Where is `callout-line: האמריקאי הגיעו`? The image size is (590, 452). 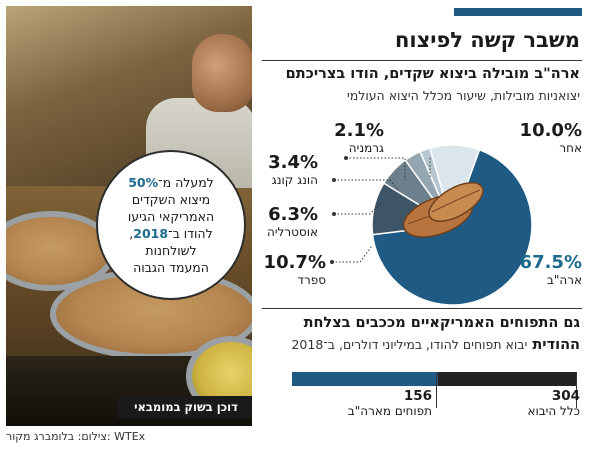 callout-line: האמריקאי הגיעו is located at coordinates (171, 216).